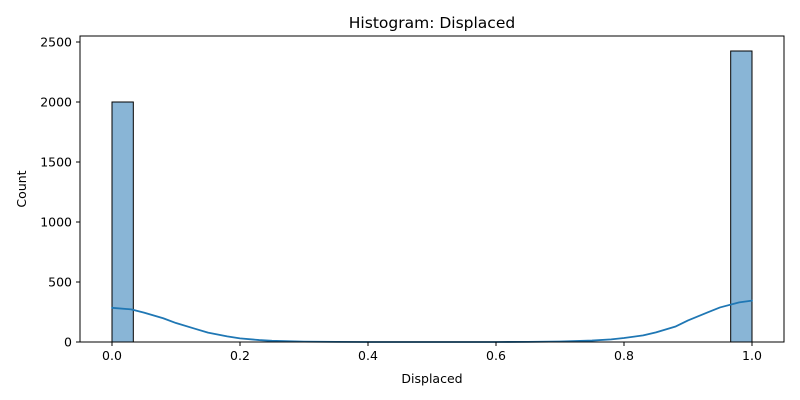 This screenshot has height=400, width=800. I want to click on x-tick-label: 0.0, so click(112, 355).